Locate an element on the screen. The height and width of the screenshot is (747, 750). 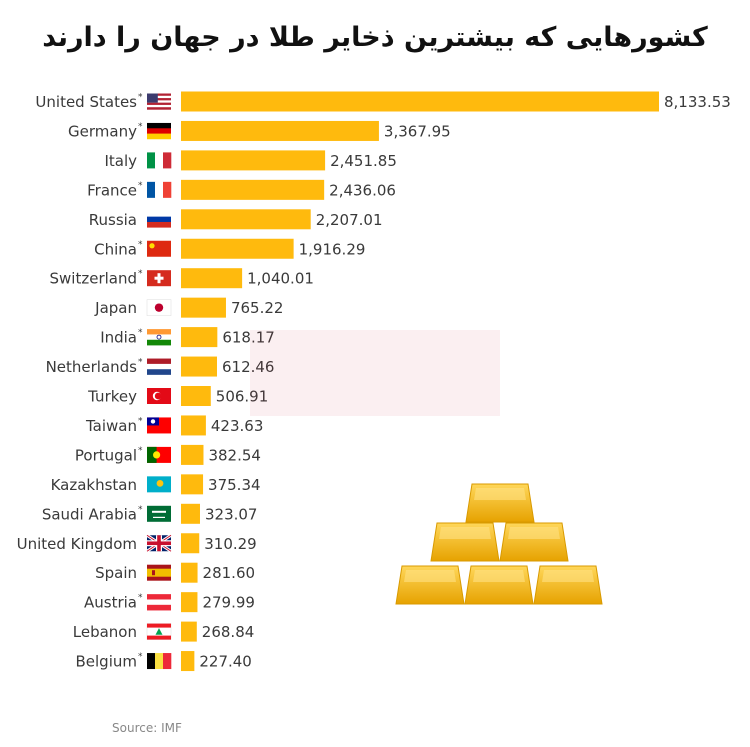
value-label: 1,040.01 is located at coordinates (280, 279).